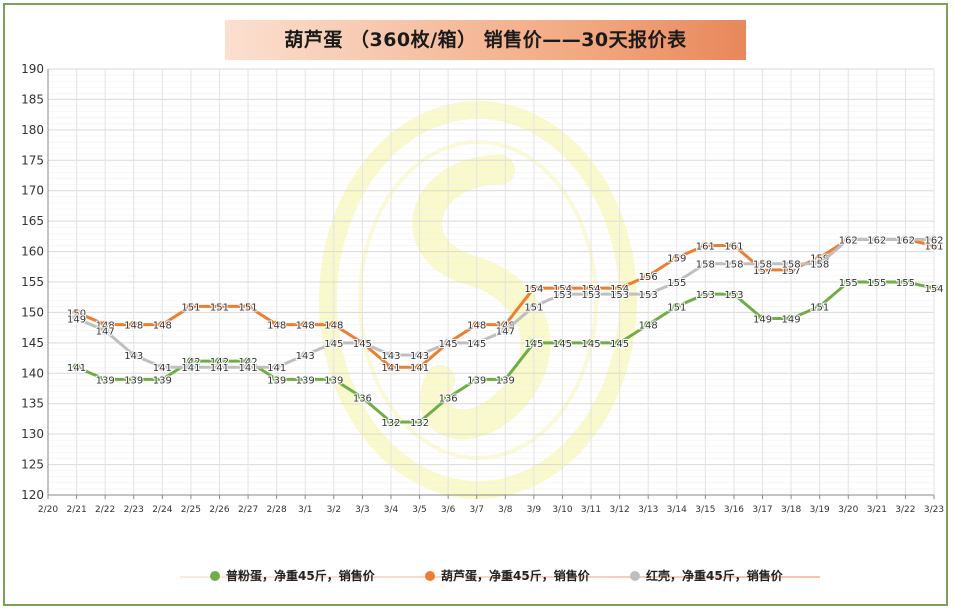 The width and height of the screenshot is (955, 615). What do you see at coordinates (32, 99) in the screenshot?
I see `y-tick-label: 185` at bounding box center [32, 99].